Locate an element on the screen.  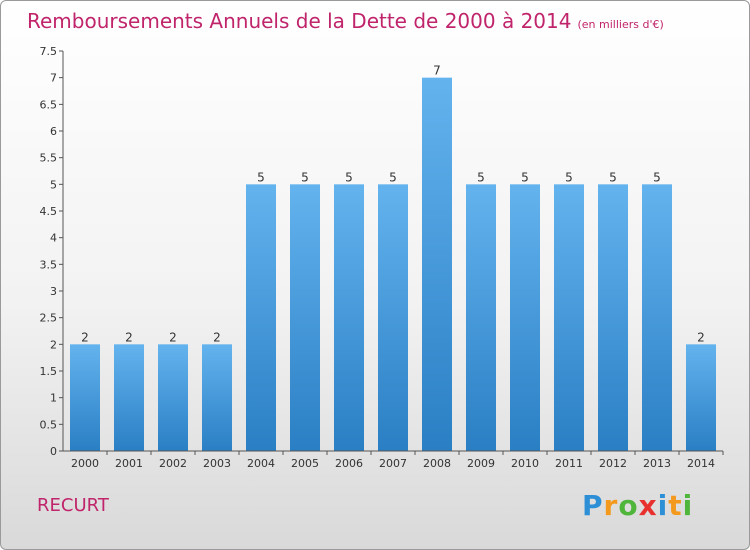
bar-2008 is located at coordinates (437, 264).